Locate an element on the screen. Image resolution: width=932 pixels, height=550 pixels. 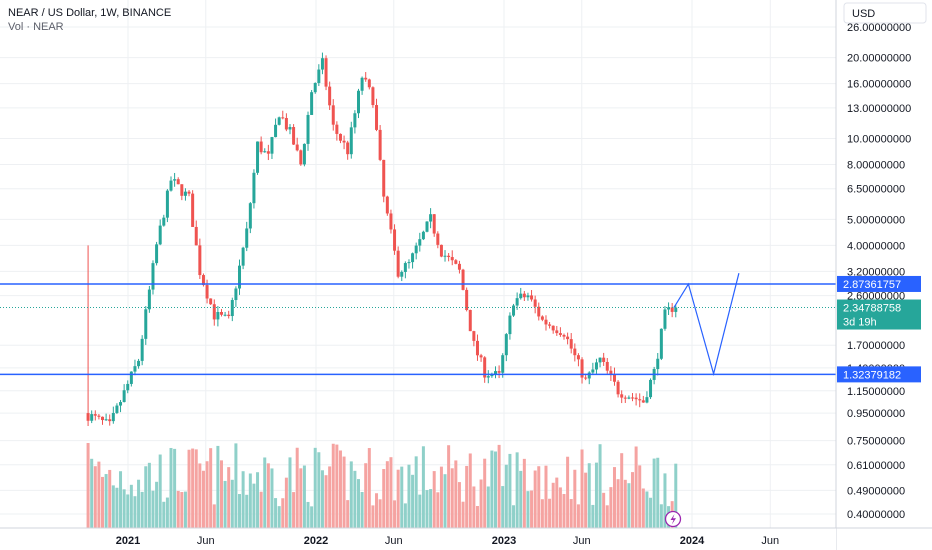
currency-button: USD is located at coordinates (885, 13).